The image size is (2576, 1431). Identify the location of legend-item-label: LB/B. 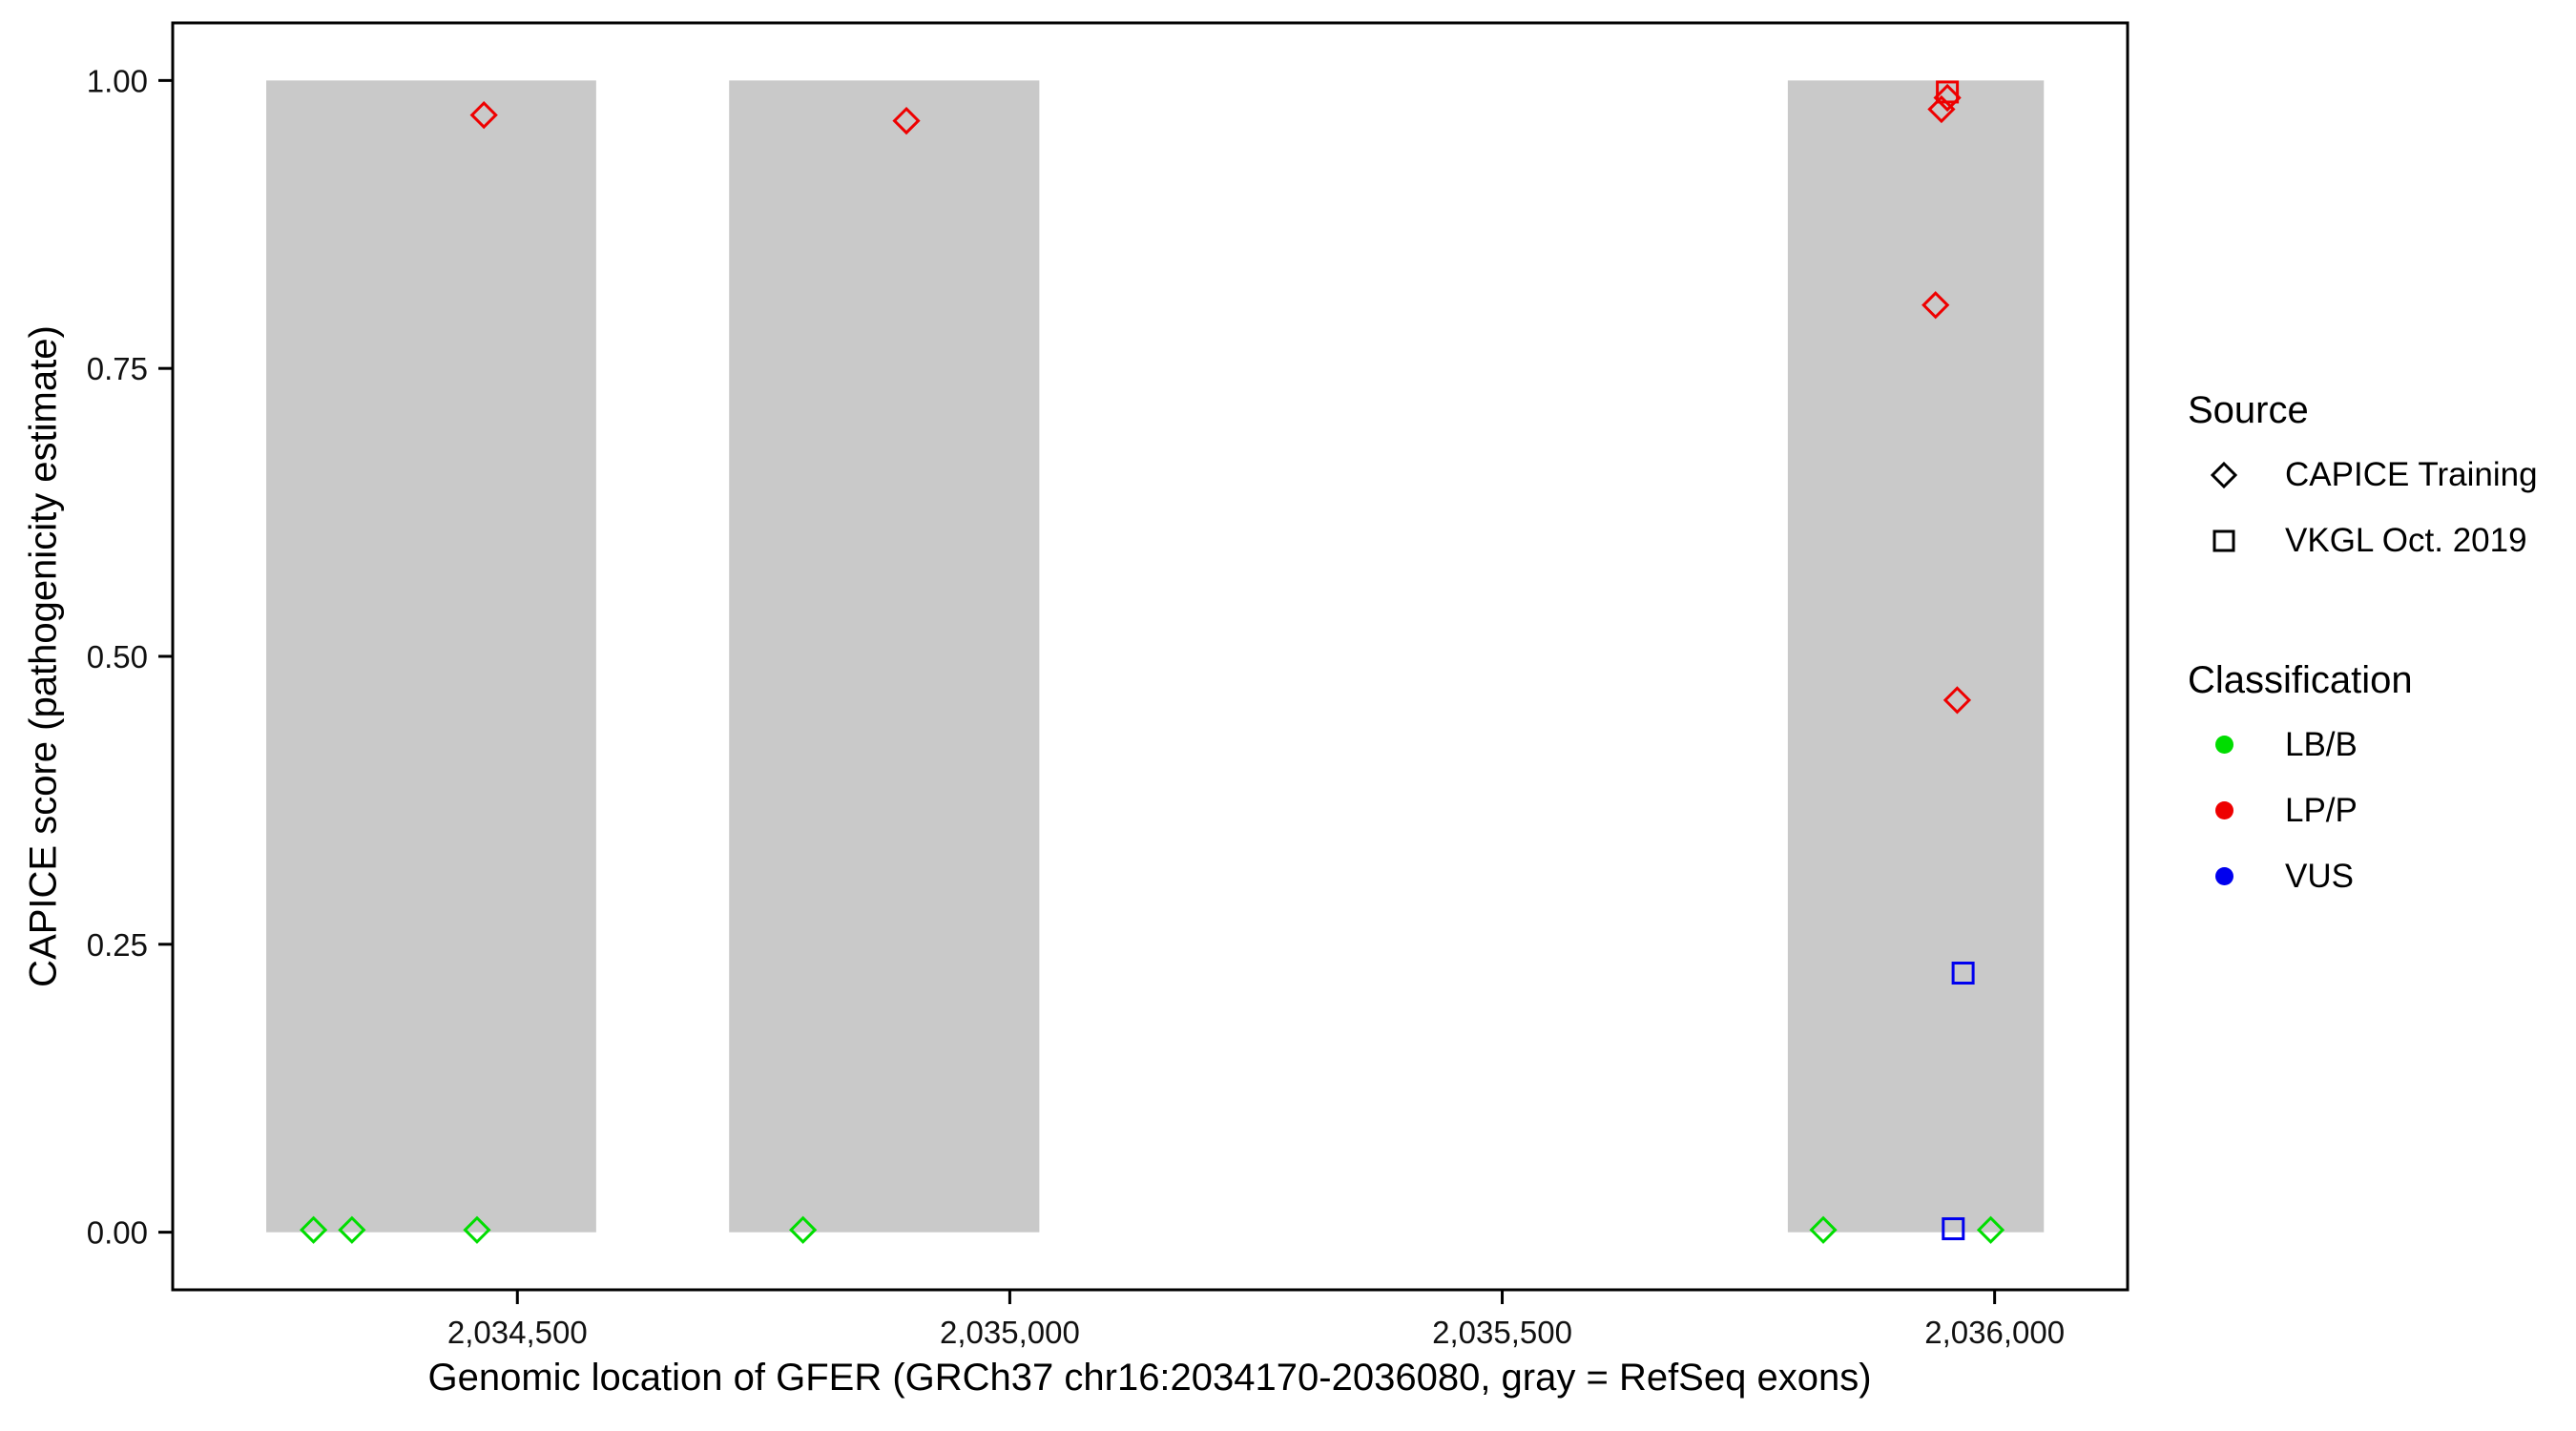
(2321, 744).